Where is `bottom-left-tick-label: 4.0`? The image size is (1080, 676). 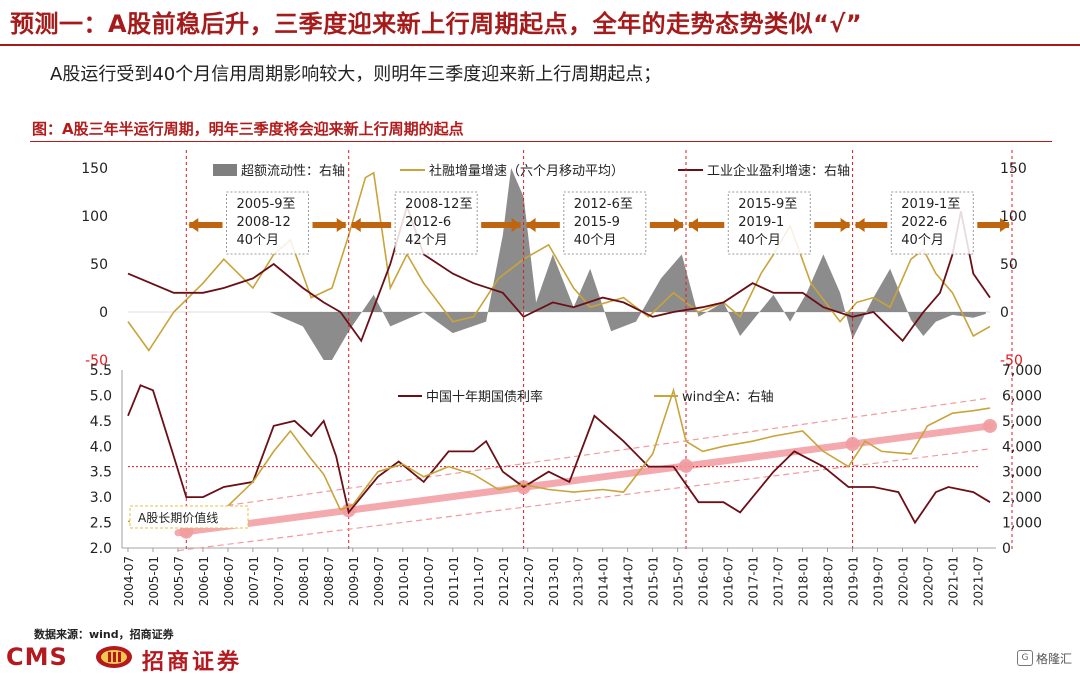 bottom-left-tick-label: 4.0 is located at coordinates (101, 447).